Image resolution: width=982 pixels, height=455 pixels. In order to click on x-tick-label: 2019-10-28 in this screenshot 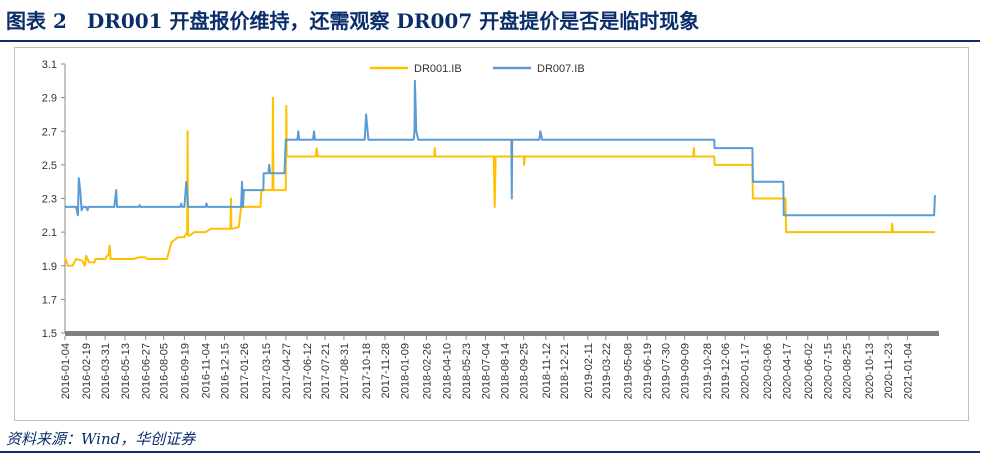, I will do `click(708, 371)`.